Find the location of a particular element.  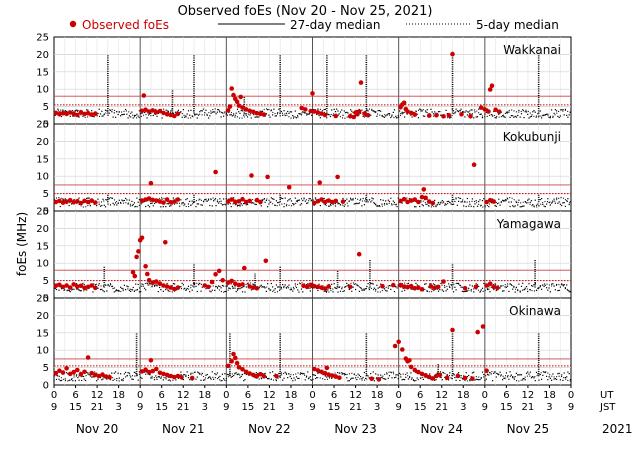

y-tick-label: 10 is located at coordinates (42, 90).